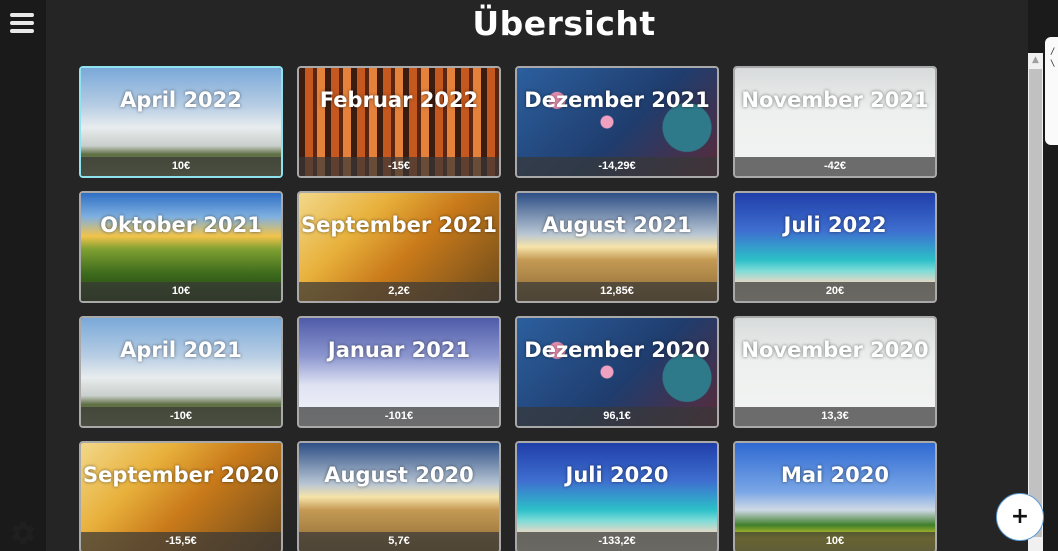  What do you see at coordinates (617, 416) in the screenshot?
I see `month-card-amount: 96,1€` at bounding box center [617, 416].